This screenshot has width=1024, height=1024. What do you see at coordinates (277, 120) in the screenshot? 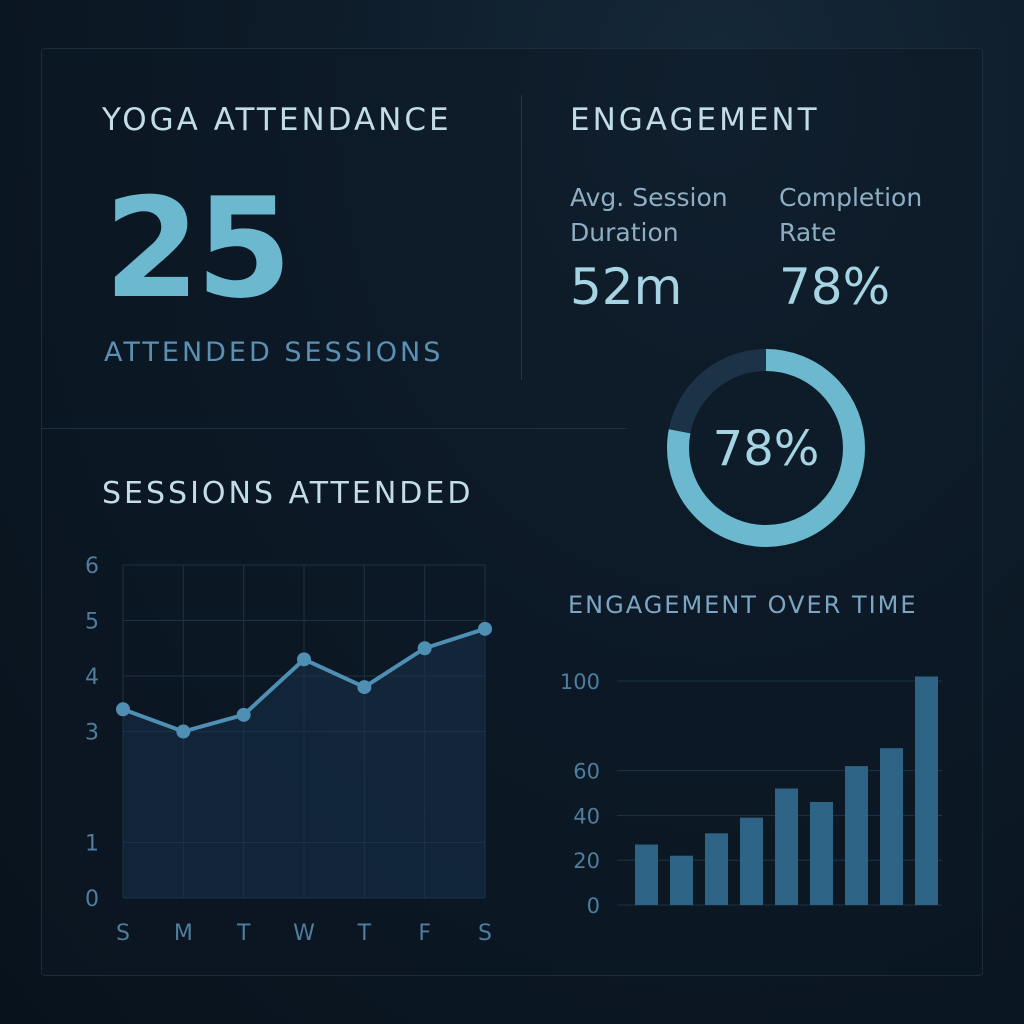
I see `attendance-title: YOGA ATTENDANCE` at bounding box center [277, 120].